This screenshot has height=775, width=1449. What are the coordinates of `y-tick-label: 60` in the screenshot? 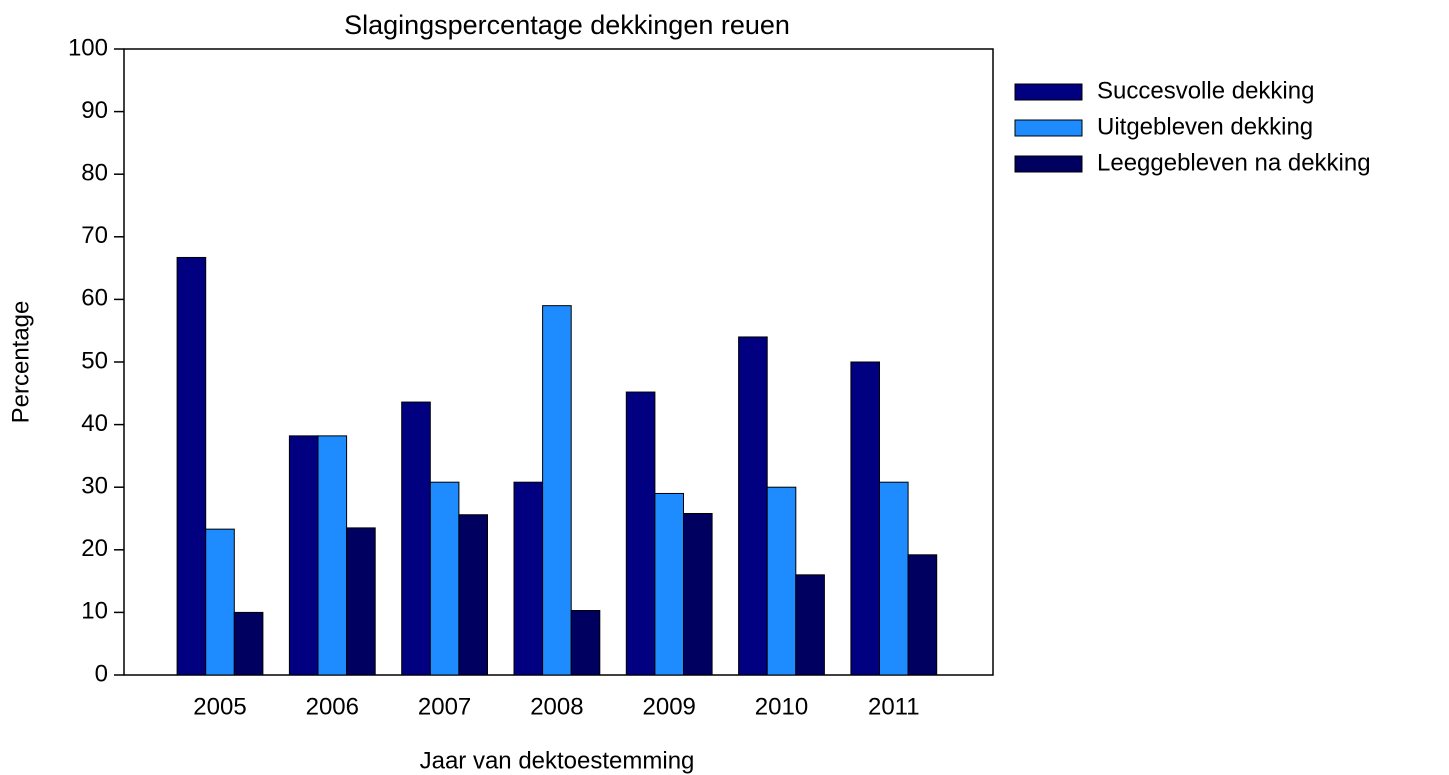 It's located at (94, 298).